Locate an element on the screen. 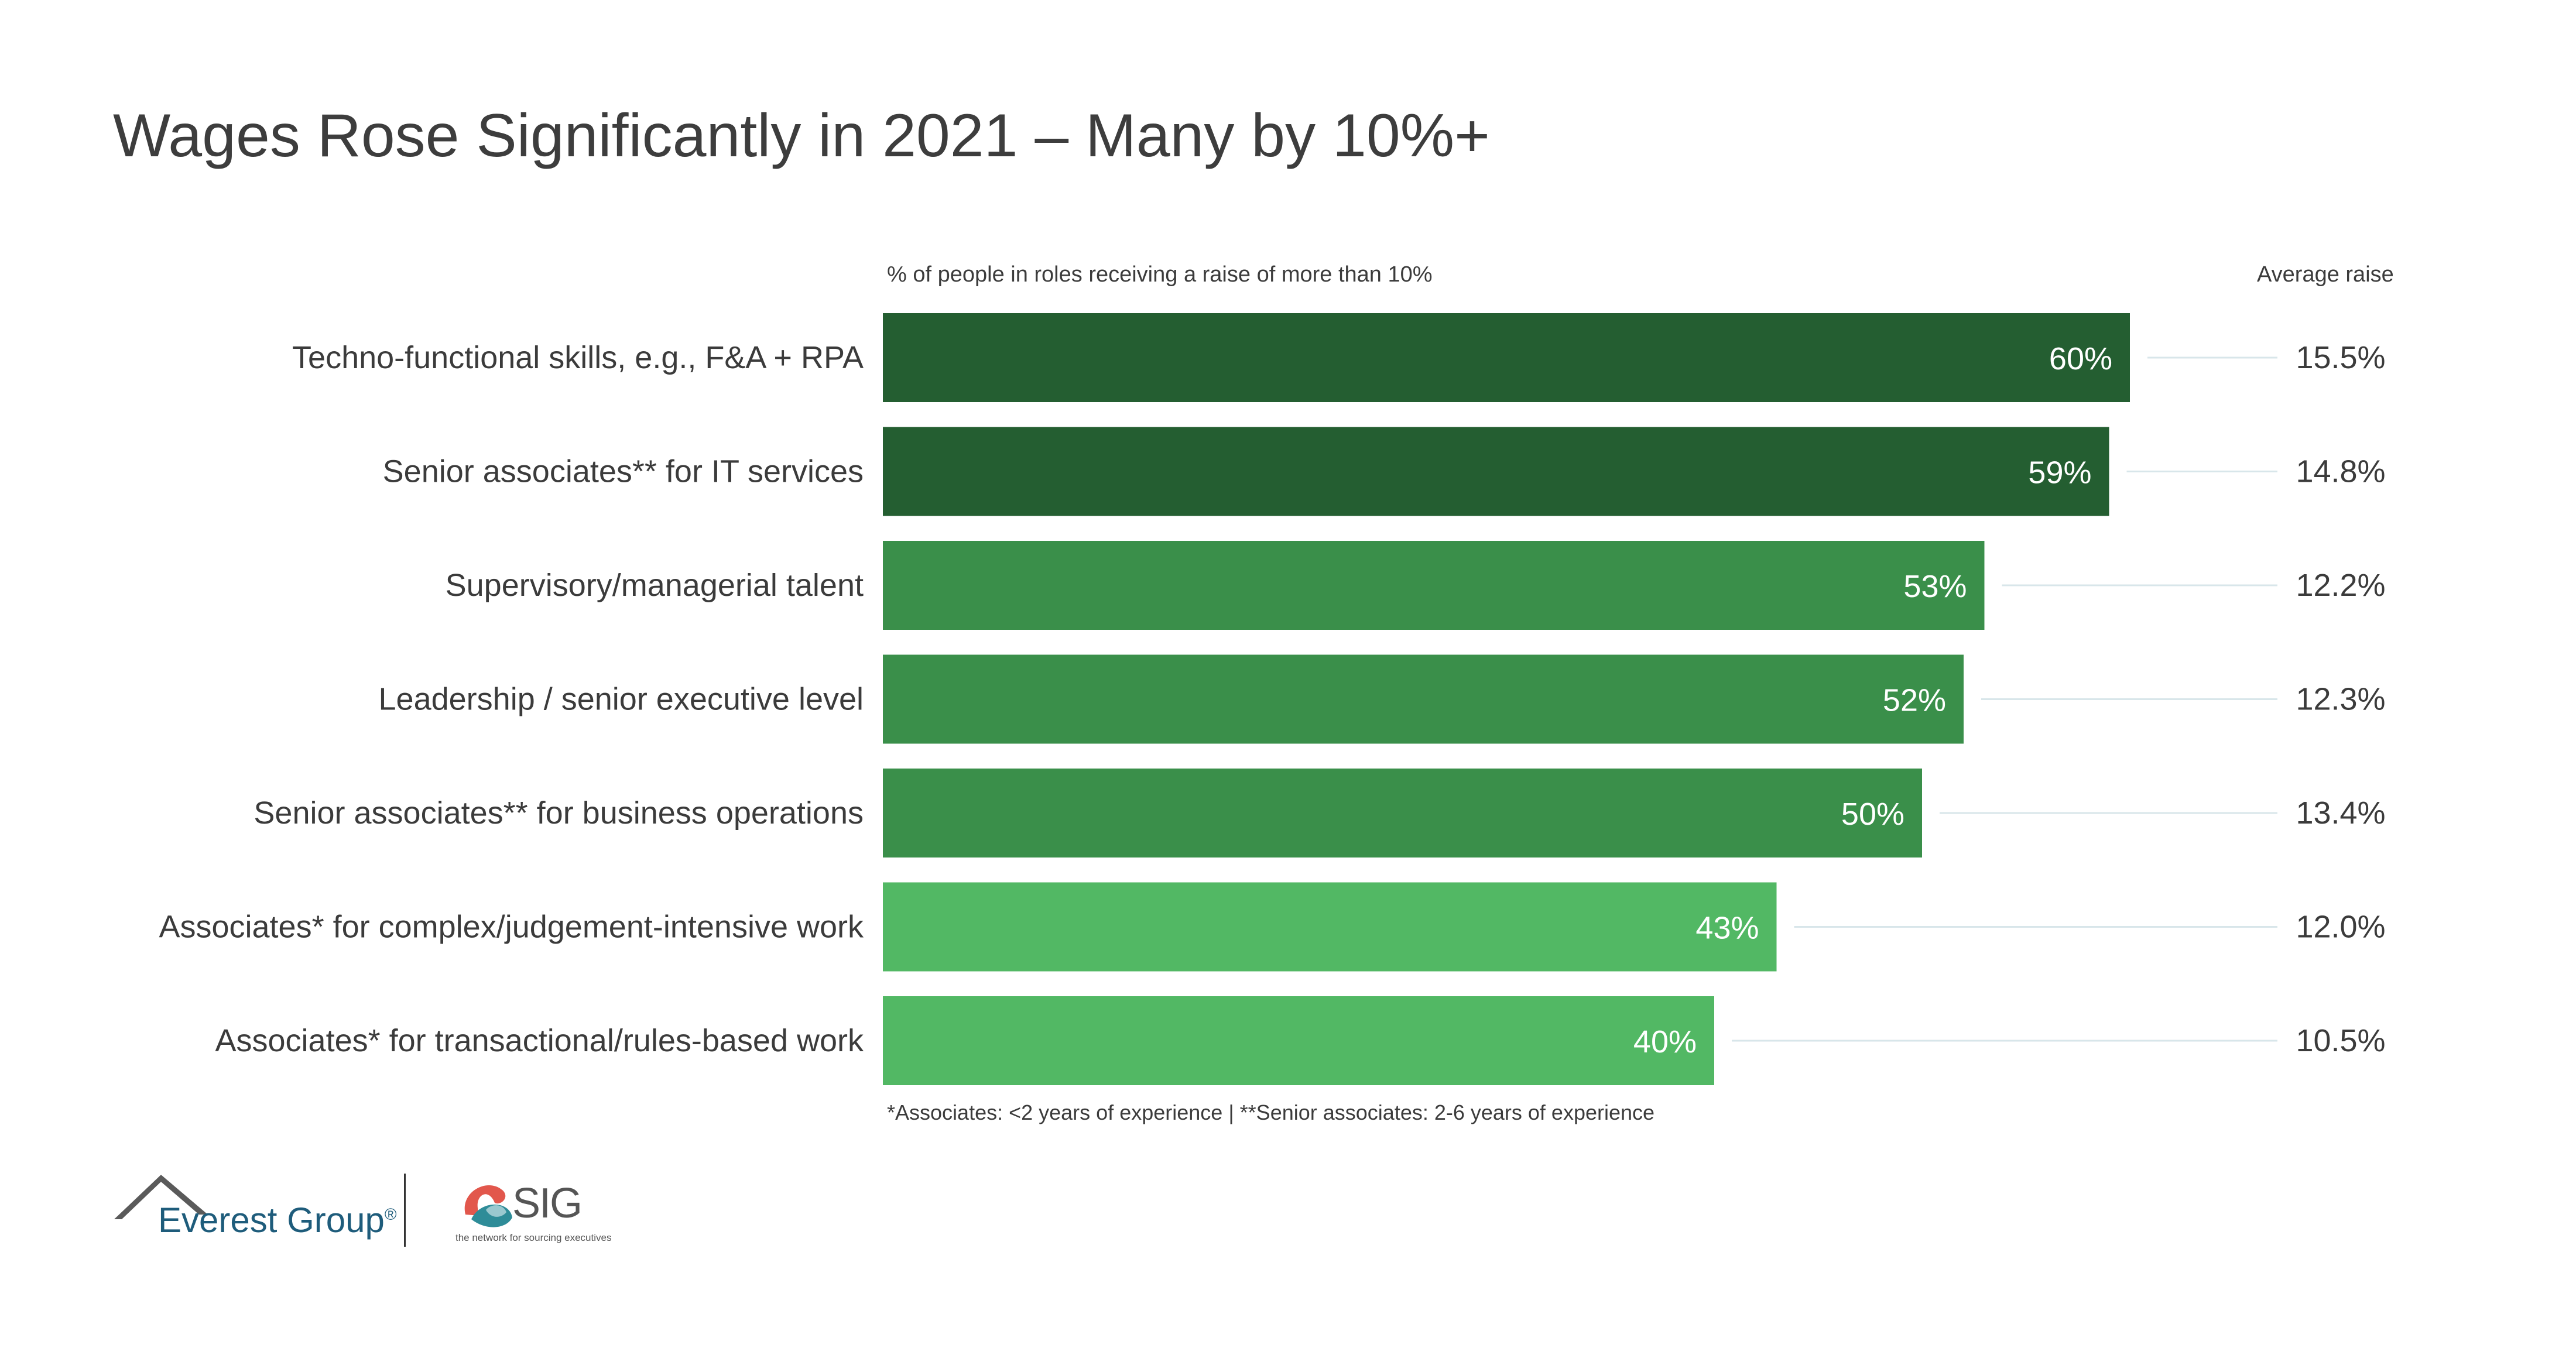 The image size is (2576, 1348). everest-logo: Everest Group® is located at coordinates (277, 1220).